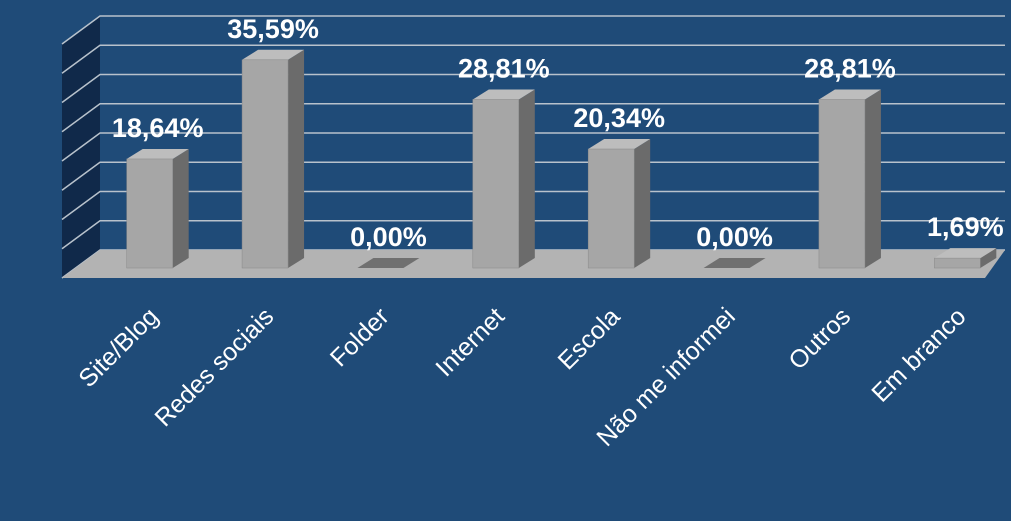  What do you see at coordinates (965, 227) in the screenshot?
I see `data-label: 1,69%` at bounding box center [965, 227].